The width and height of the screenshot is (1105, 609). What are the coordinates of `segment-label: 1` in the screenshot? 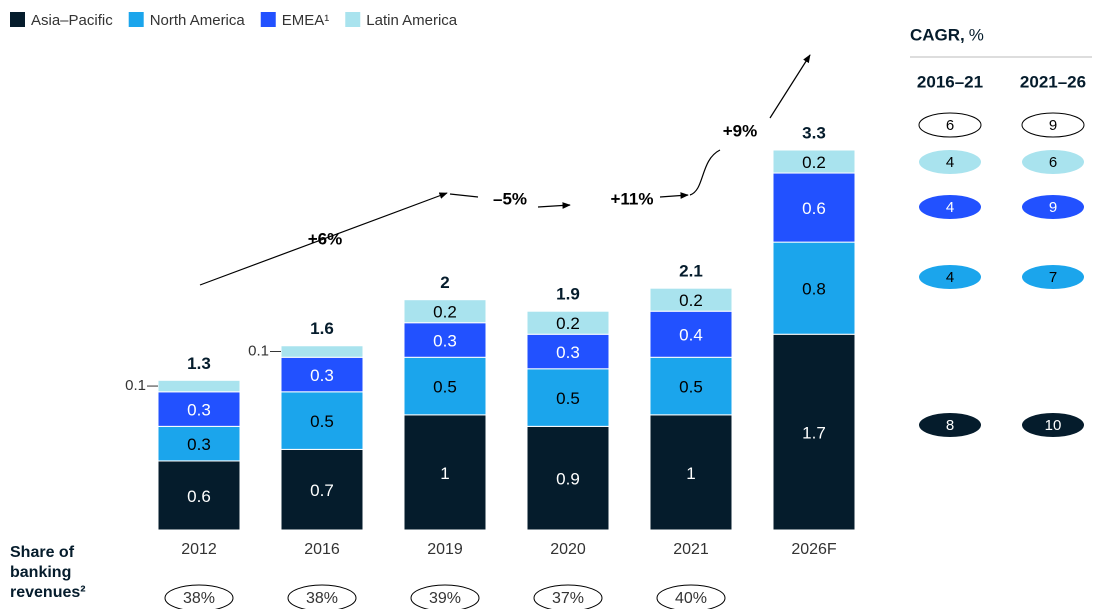 It's located at (690, 473).